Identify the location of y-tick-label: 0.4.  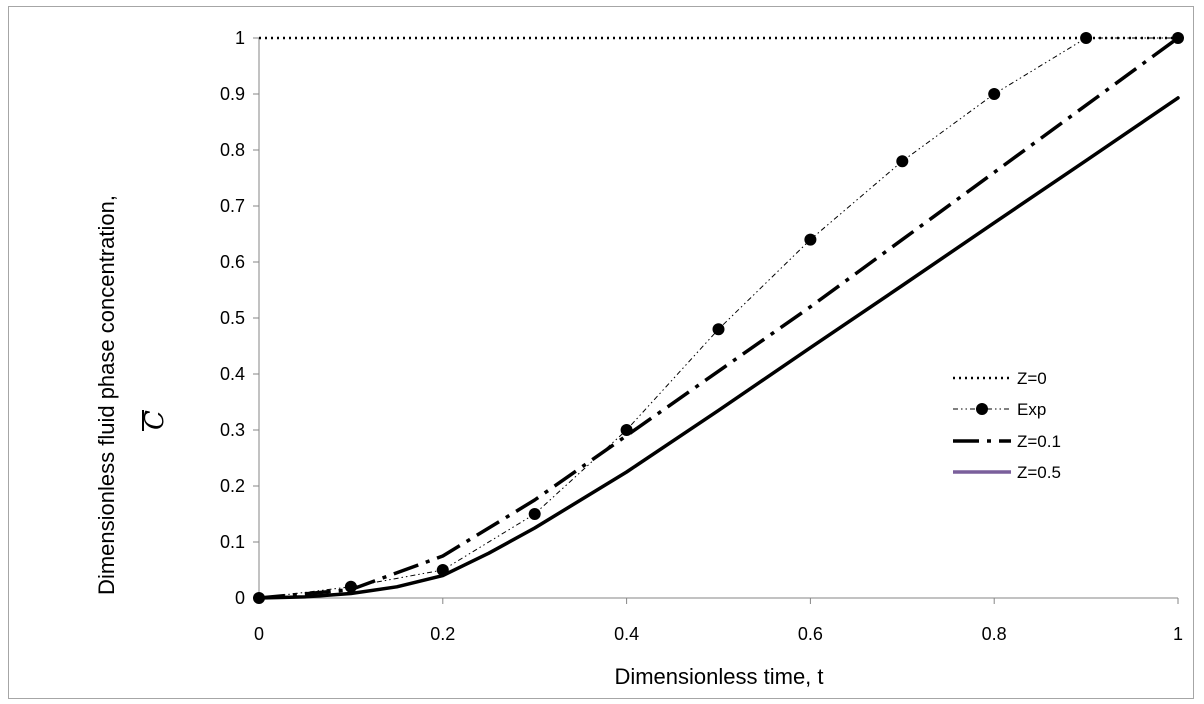
(232, 374).